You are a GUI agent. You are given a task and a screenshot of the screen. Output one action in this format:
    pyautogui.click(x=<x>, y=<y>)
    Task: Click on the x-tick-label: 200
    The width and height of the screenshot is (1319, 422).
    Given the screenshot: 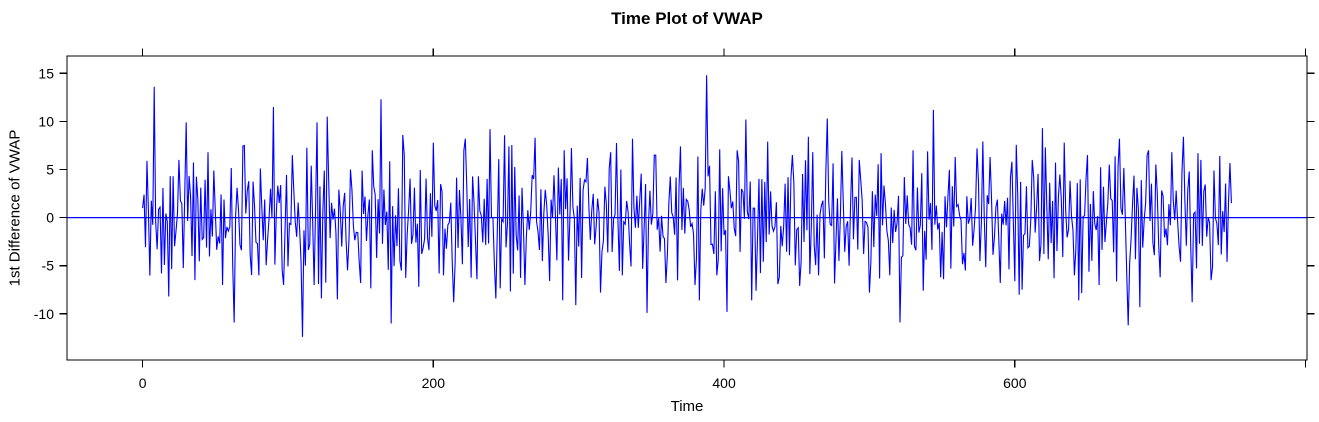 What is the action you would take?
    pyautogui.click(x=434, y=383)
    